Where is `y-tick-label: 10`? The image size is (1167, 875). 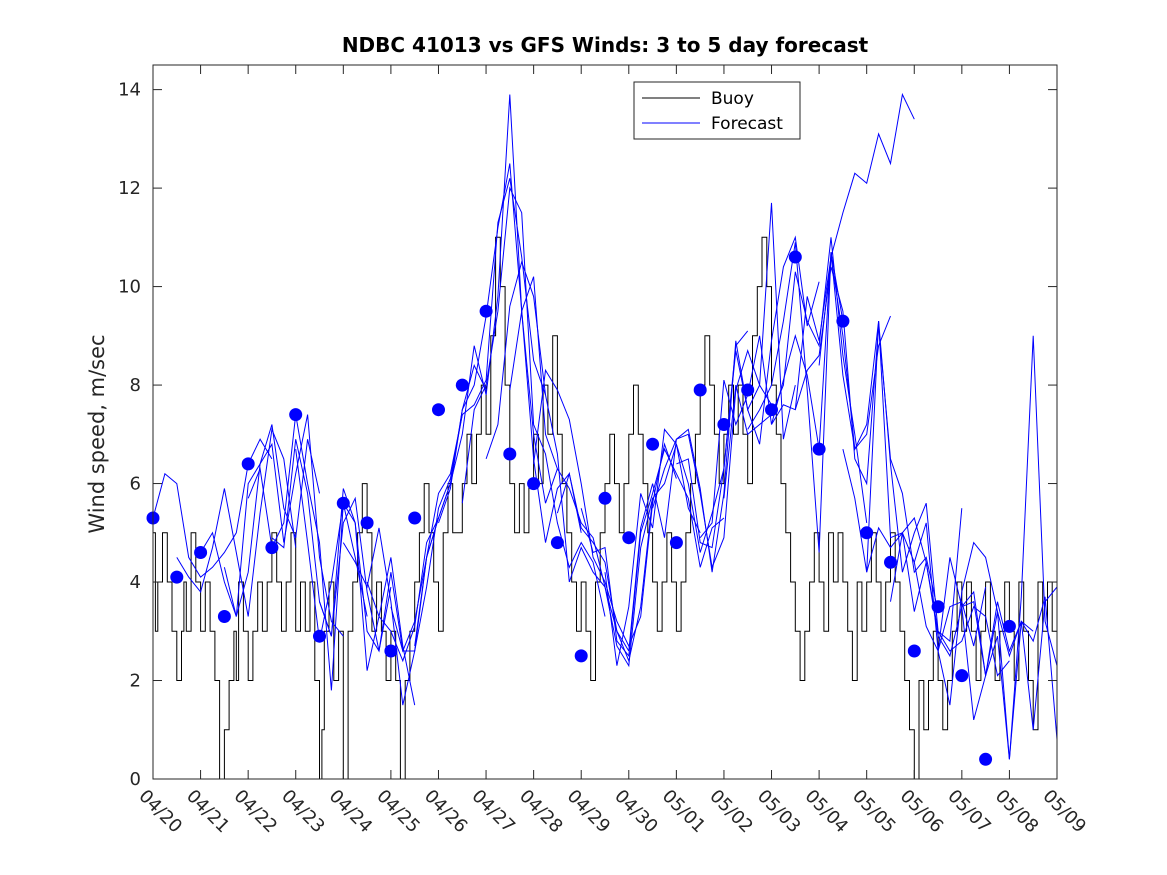
y-tick-label: 10 is located at coordinates (129, 287).